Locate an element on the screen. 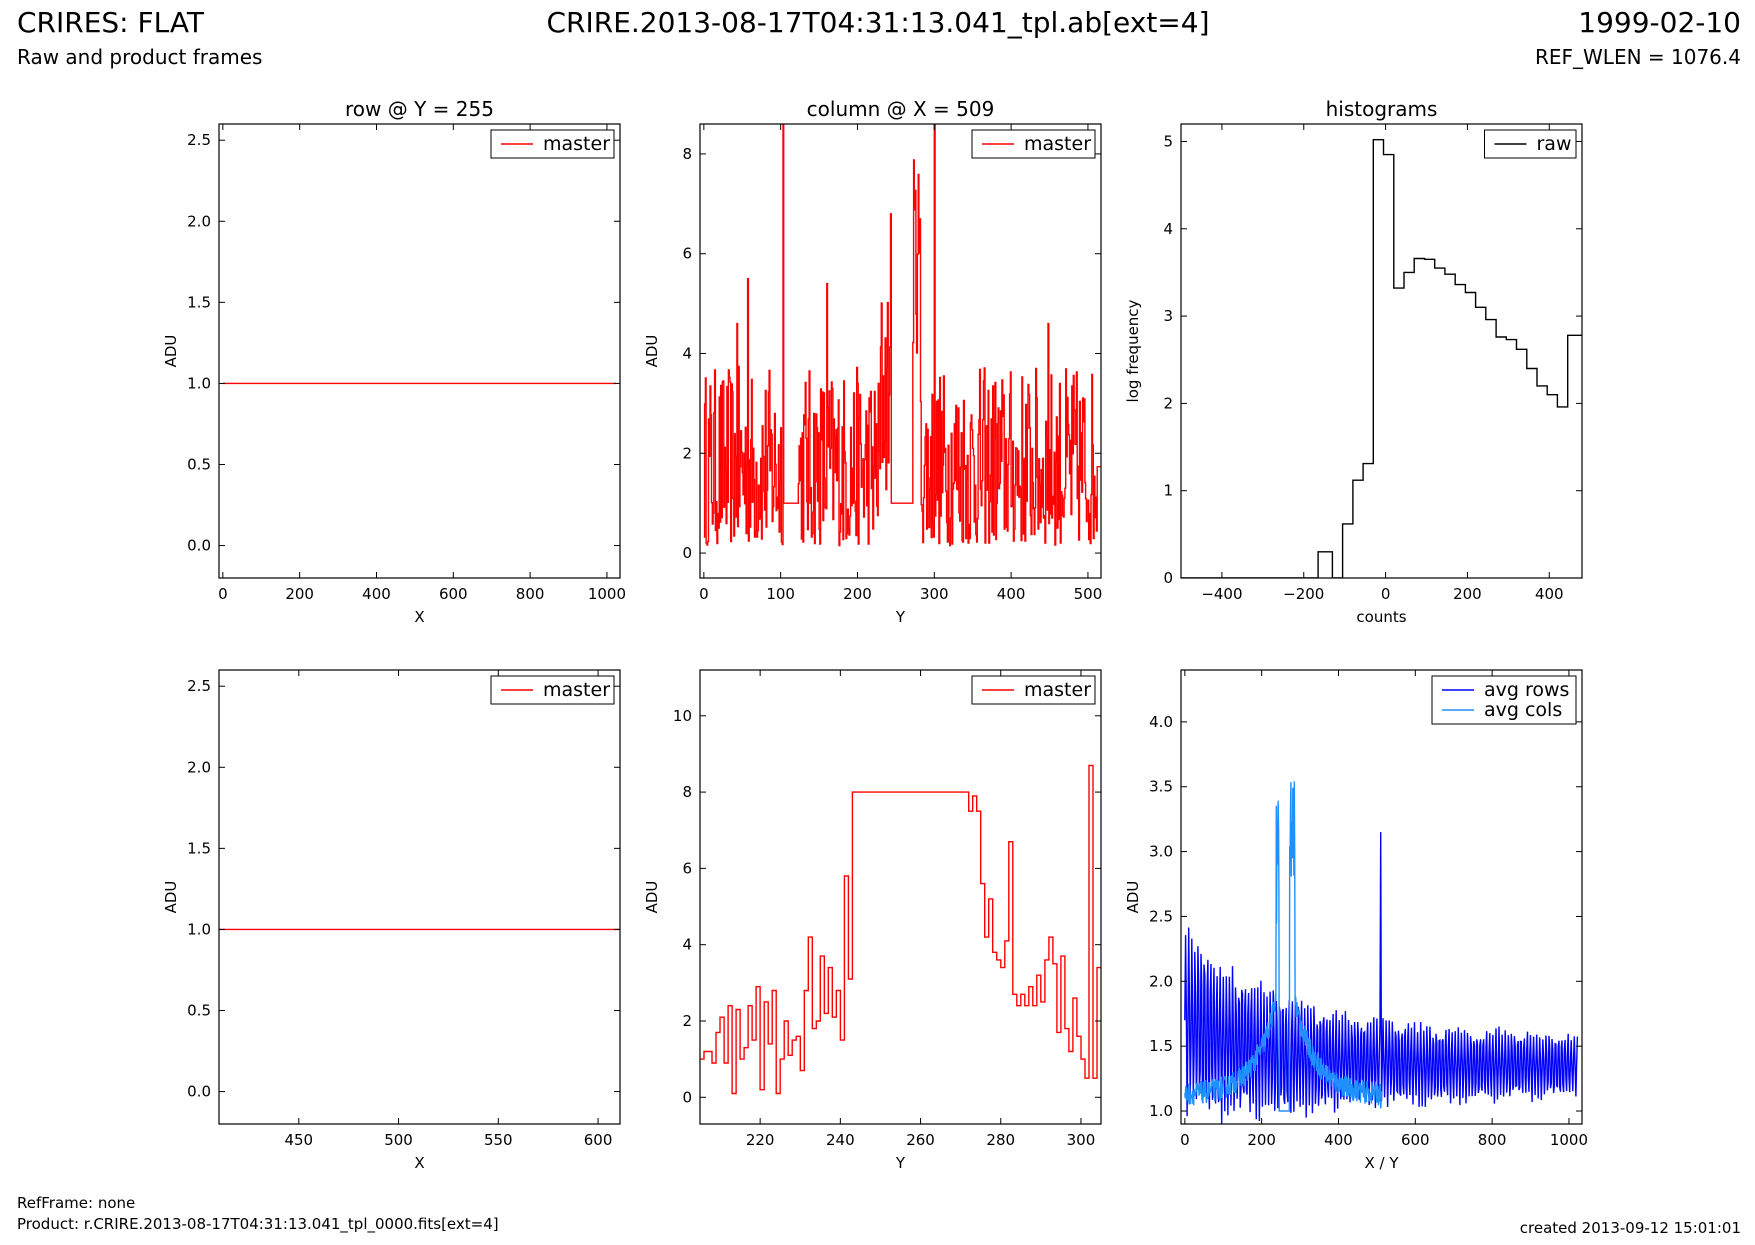  y-tick-label: 4.0 is located at coordinates (1161, 722).